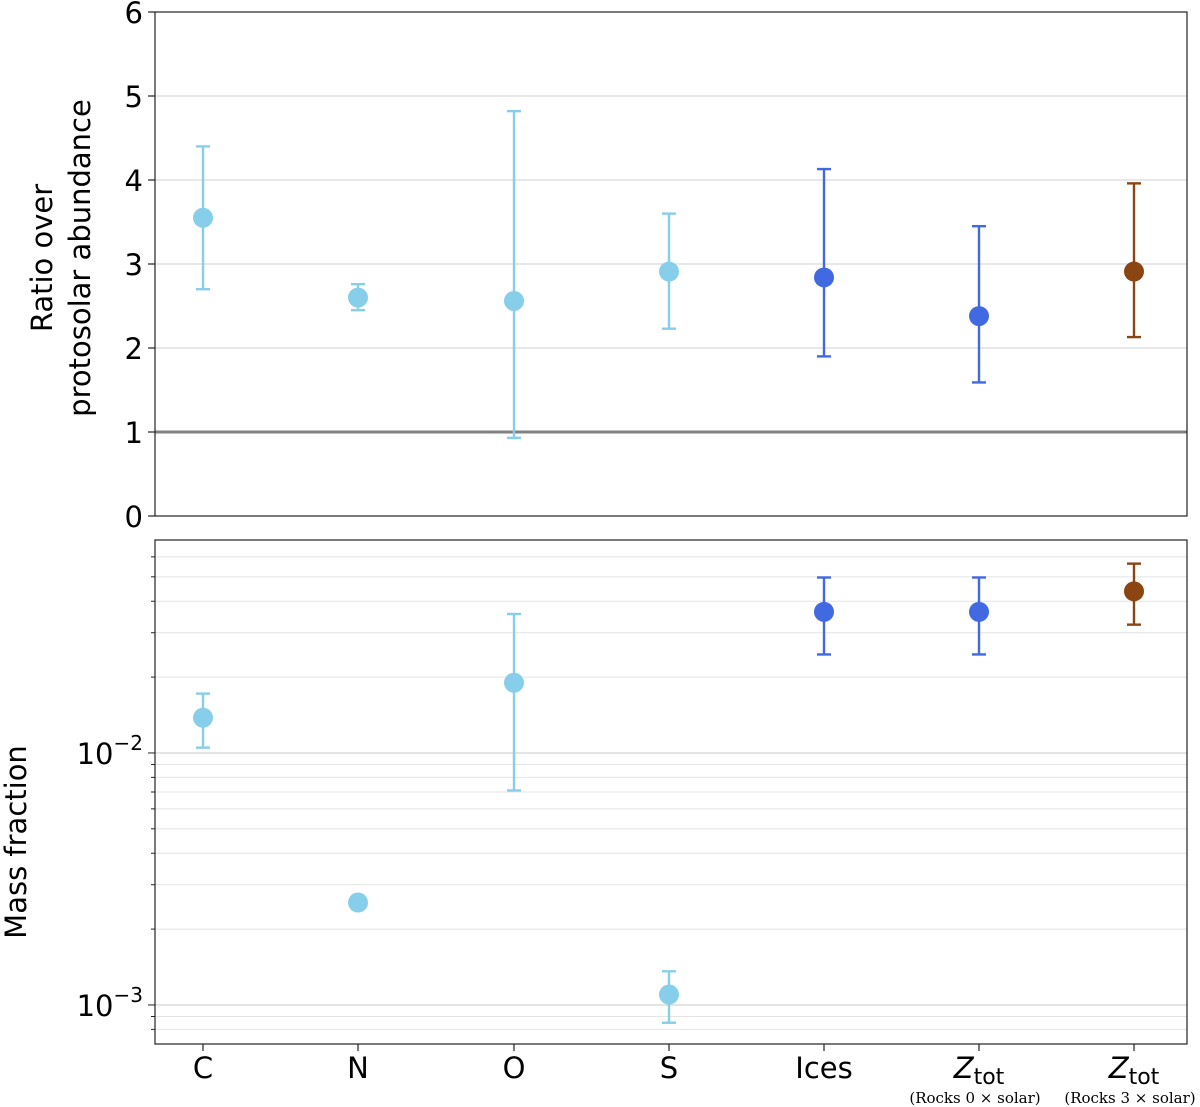 The image size is (1200, 1107). Describe the element at coordinates (128, 743) in the screenshot. I see `y-tick-label-exponent: −2` at that location.